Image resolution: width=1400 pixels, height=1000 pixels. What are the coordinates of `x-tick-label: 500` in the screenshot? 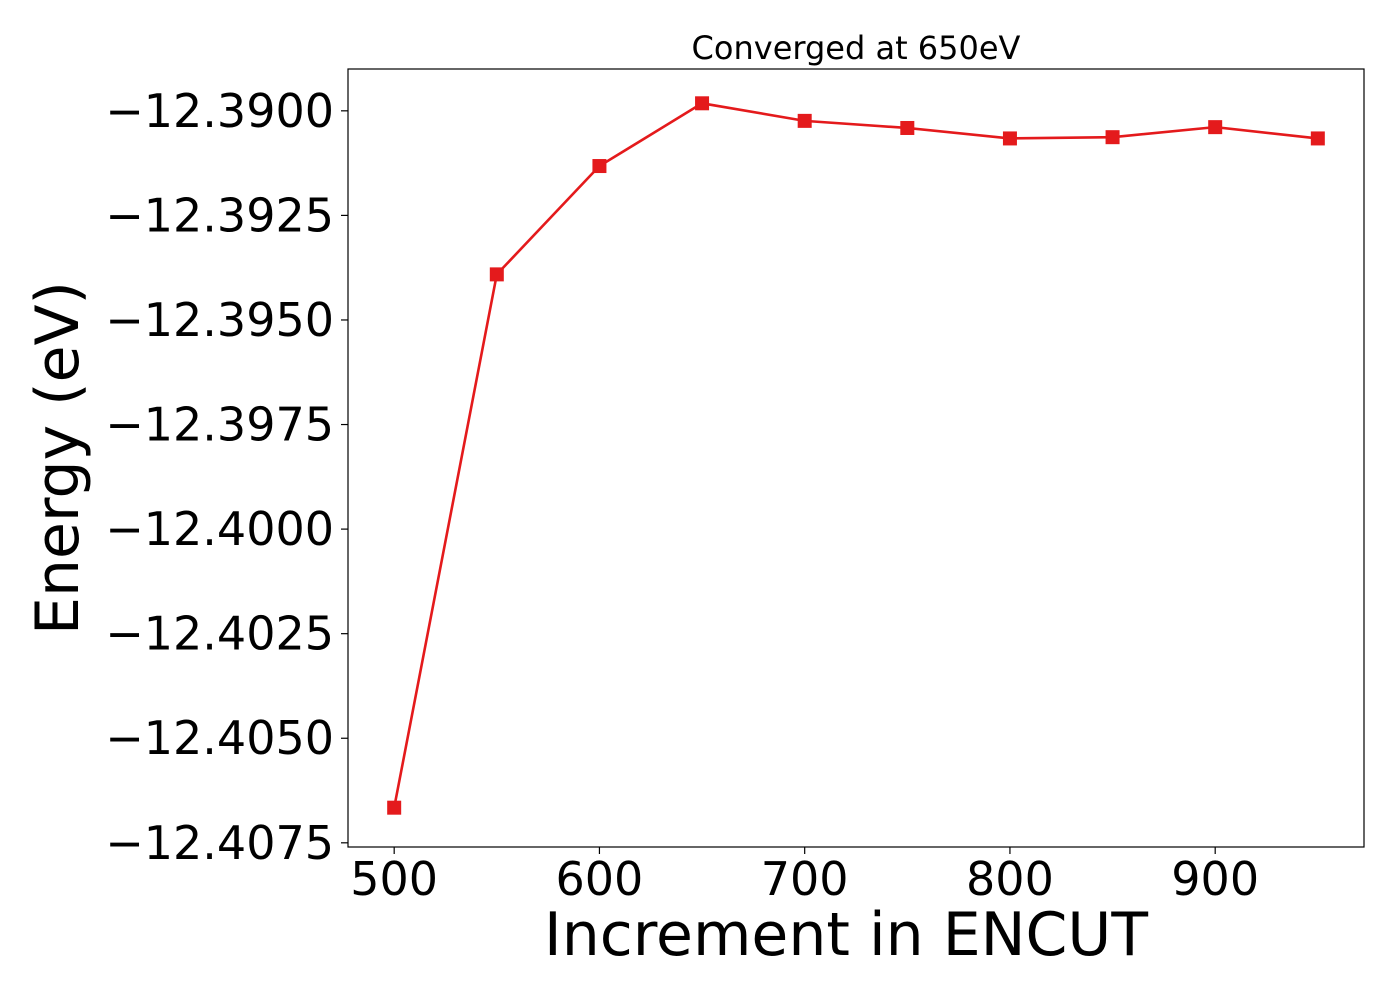 It's located at (394, 879).